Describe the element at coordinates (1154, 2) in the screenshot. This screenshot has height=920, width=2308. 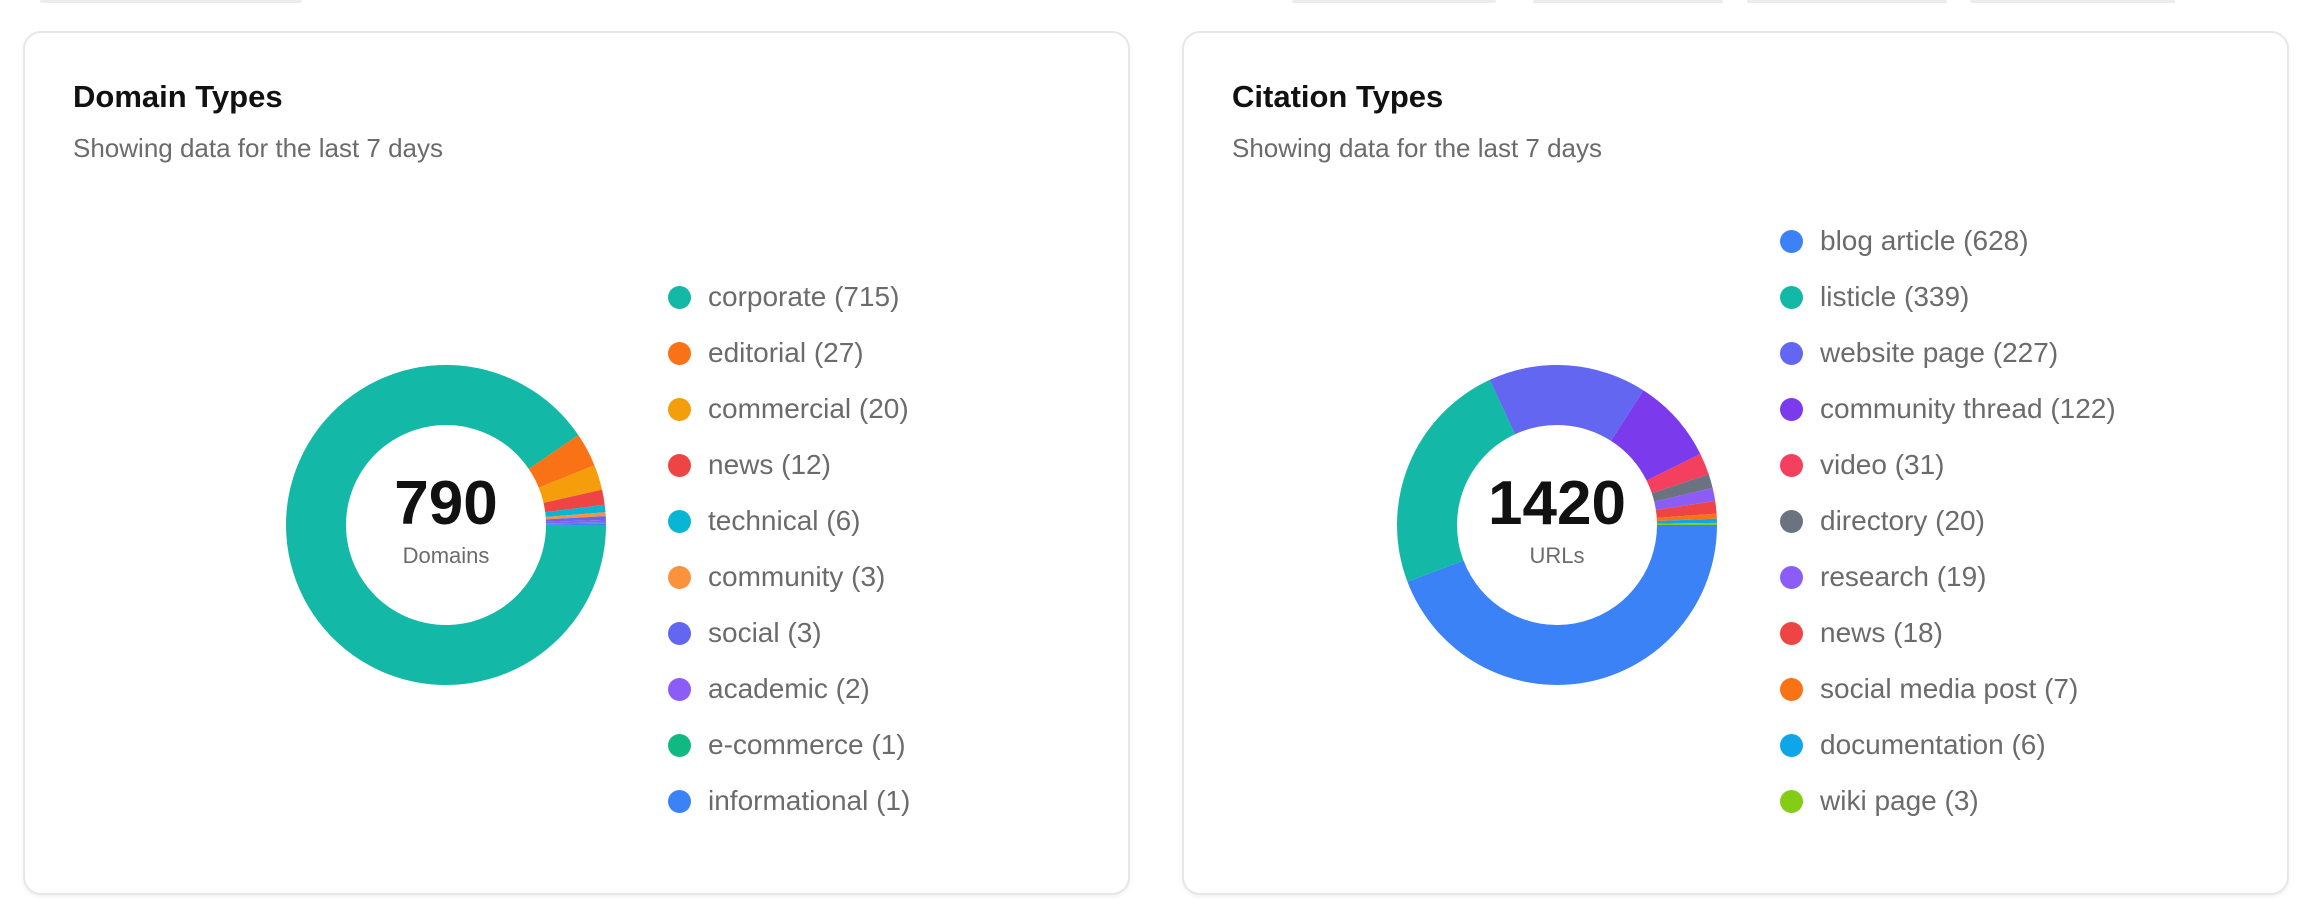
I see `top-strip` at that location.